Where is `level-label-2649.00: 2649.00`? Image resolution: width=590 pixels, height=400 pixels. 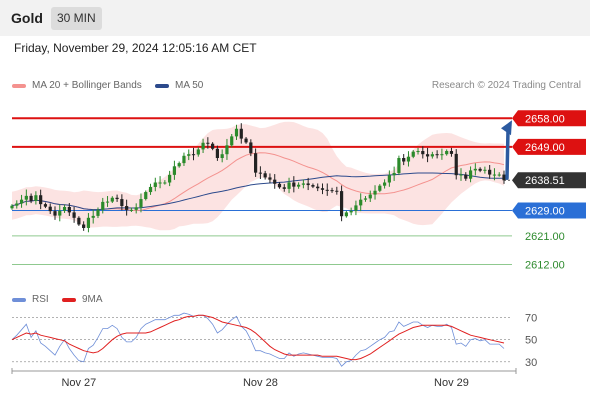
level-label-2649.00: 2649.00 is located at coordinates (549, 146).